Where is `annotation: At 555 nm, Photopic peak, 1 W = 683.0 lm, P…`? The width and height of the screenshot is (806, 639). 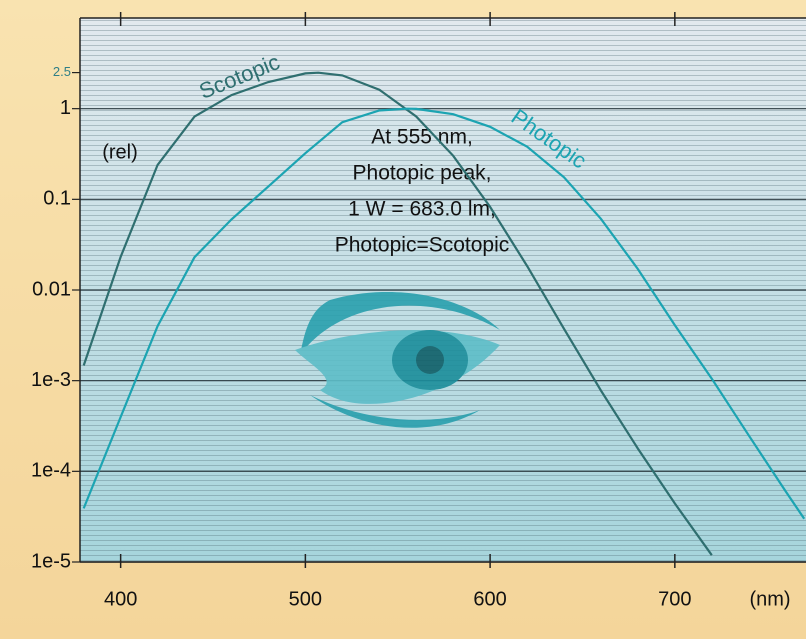
annotation: At 555 nm, Photopic peak, 1 W = 683.0 lm, P… is located at coordinates (422, 191).